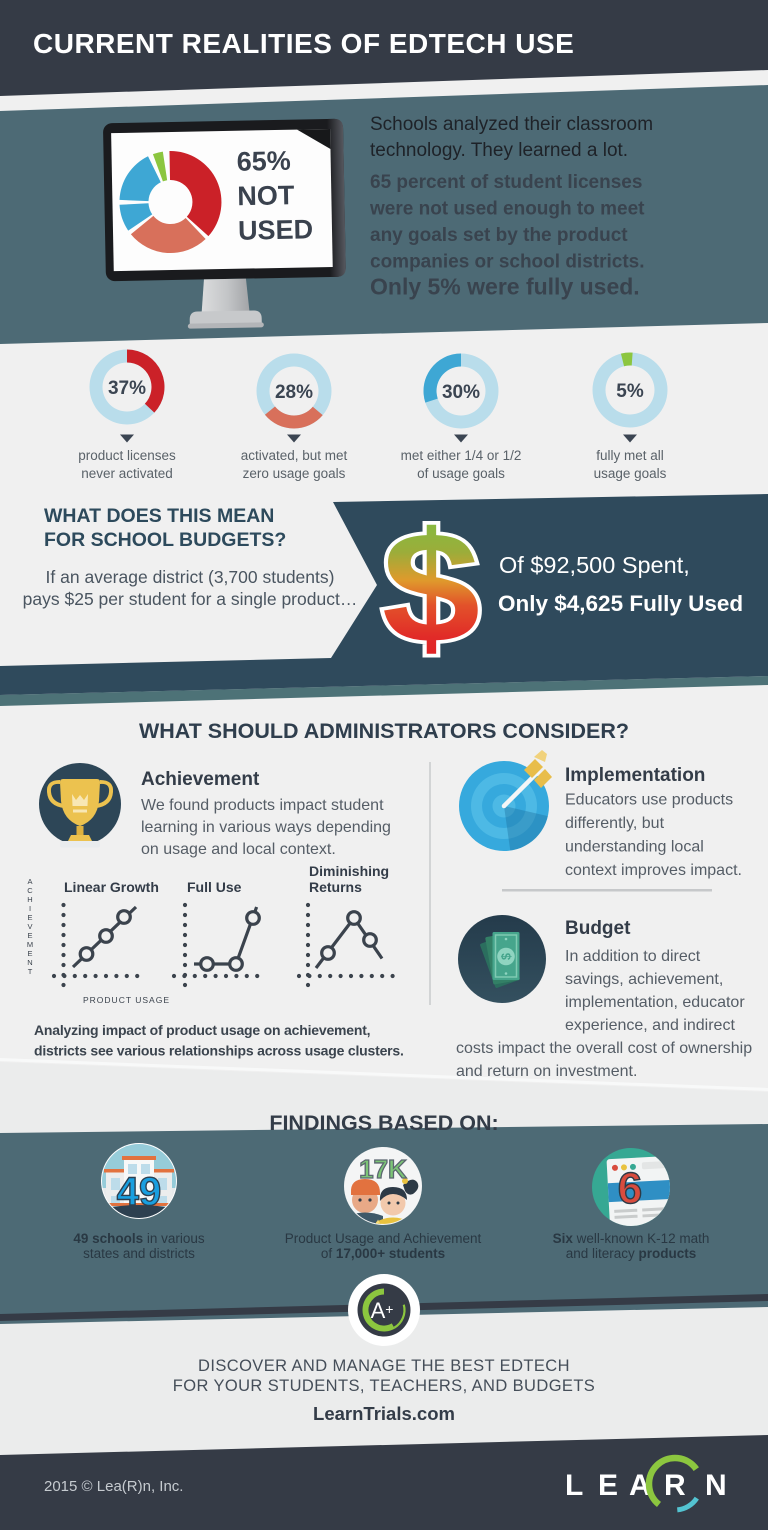 The width and height of the screenshot is (768, 1530). What do you see at coordinates (303, 43) in the screenshot?
I see `svg-text:CURRENT REALITIES OF EDTECH US: CURRENT REALITIES OF EDTECH USE` at bounding box center [303, 43].